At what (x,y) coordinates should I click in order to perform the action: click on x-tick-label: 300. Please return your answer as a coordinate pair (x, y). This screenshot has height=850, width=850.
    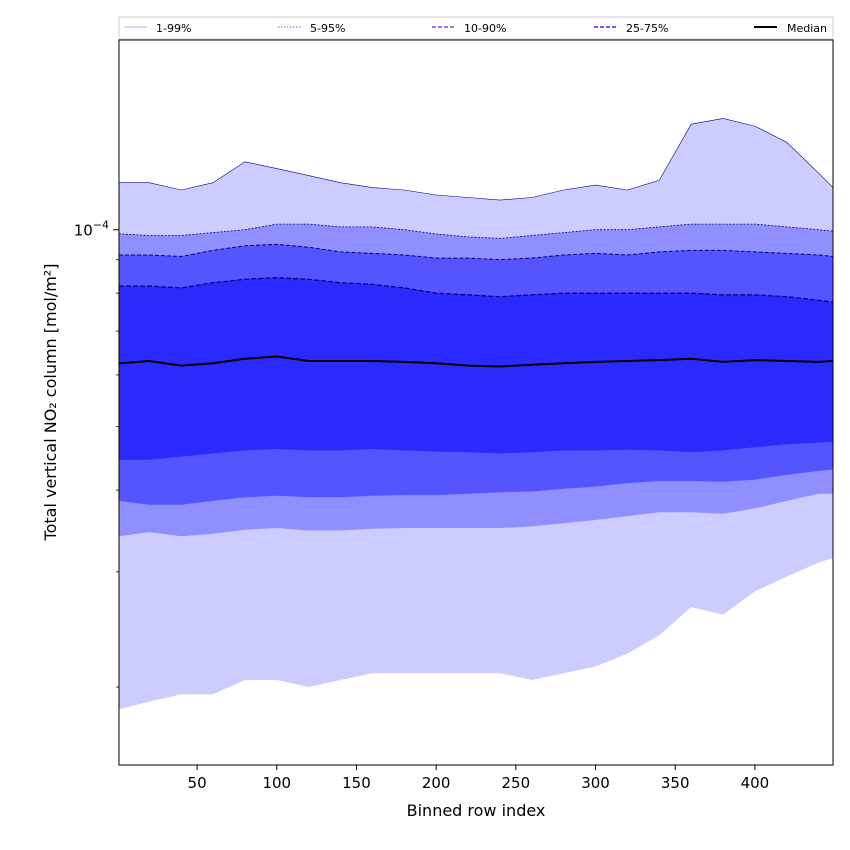
    Looking at the image, I should click on (595, 783).